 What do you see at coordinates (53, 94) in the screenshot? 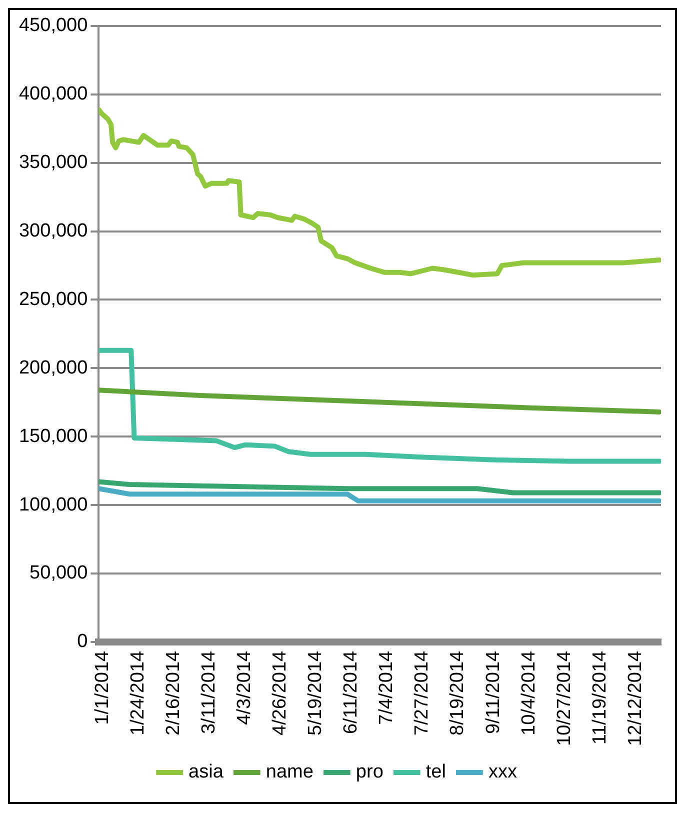
I see `y-tick-label: 400,000` at bounding box center [53, 94].